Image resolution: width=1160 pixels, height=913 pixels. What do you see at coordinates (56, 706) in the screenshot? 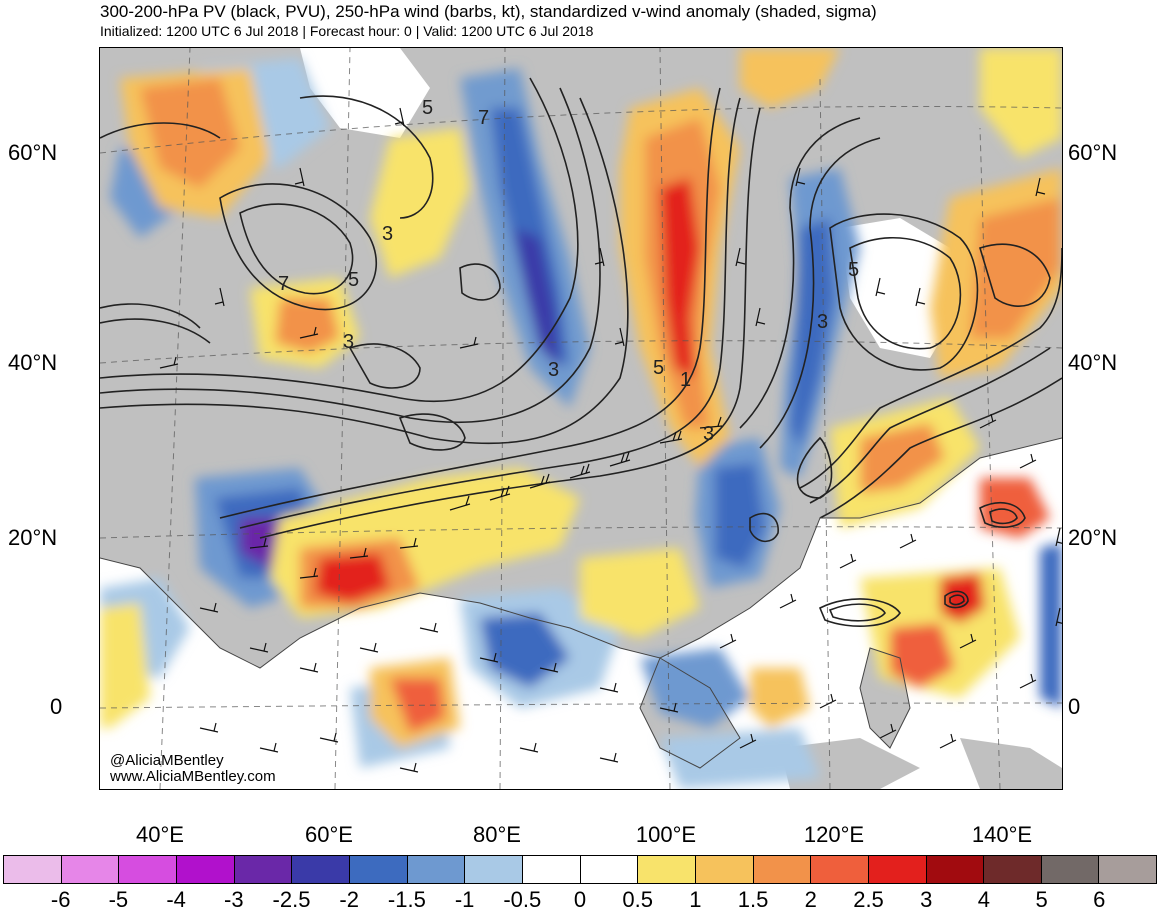
I see `lat-label-eq-left: 0` at bounding box center [56, 706].